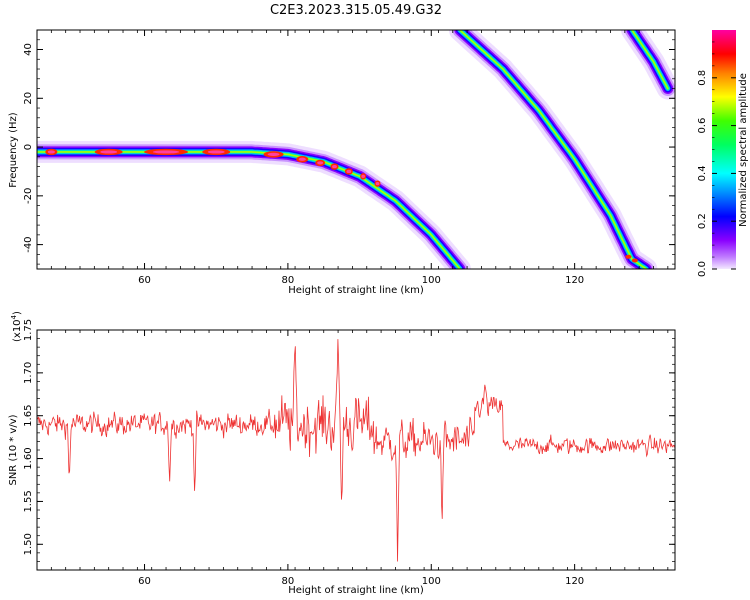 Image resolution: width=750 pixels, height=600 pixels. Describe the element at coordinates (356, 10) in the screenshot. I see `chart-title: C2E3.2023.315.05.49.G32` at that location.